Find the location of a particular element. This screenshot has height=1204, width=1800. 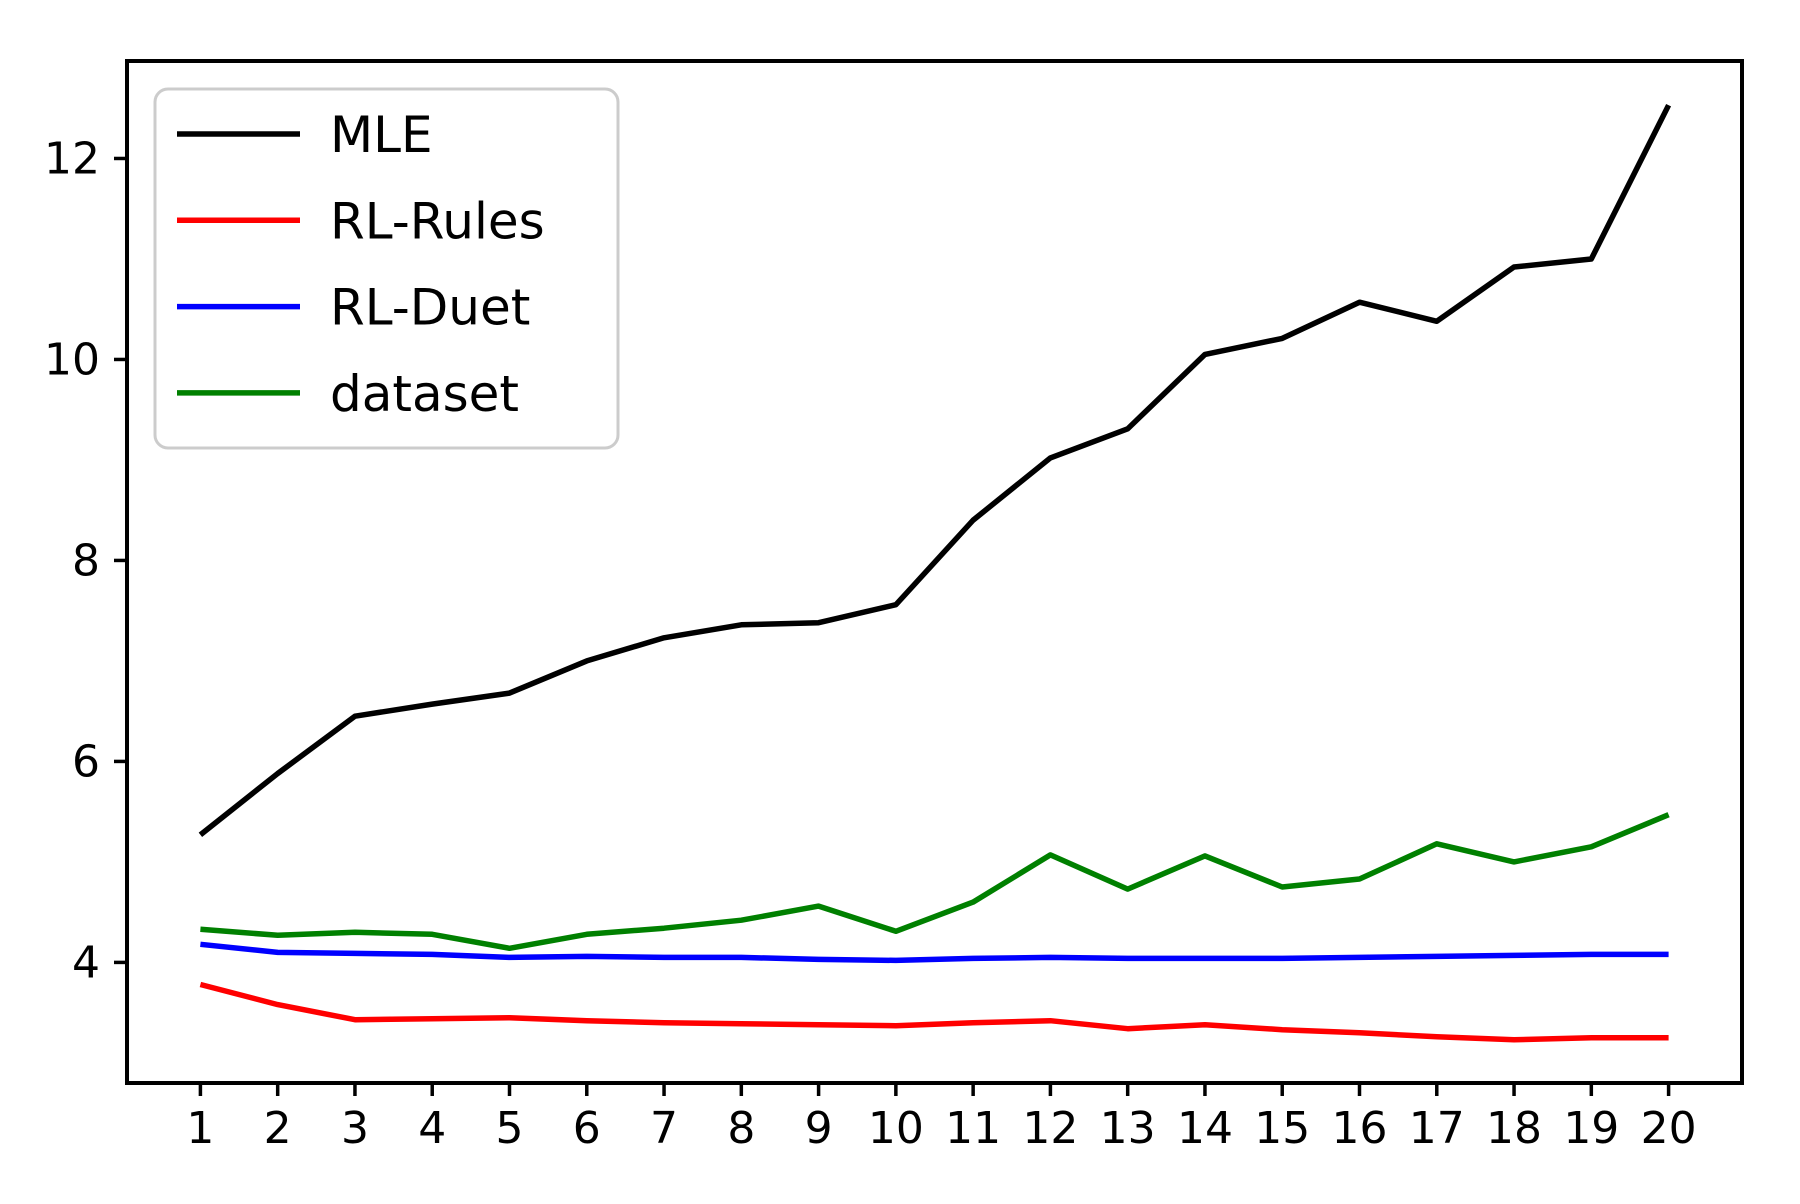

x-tick-label: 14 is located at coordinates (1205, 1128).